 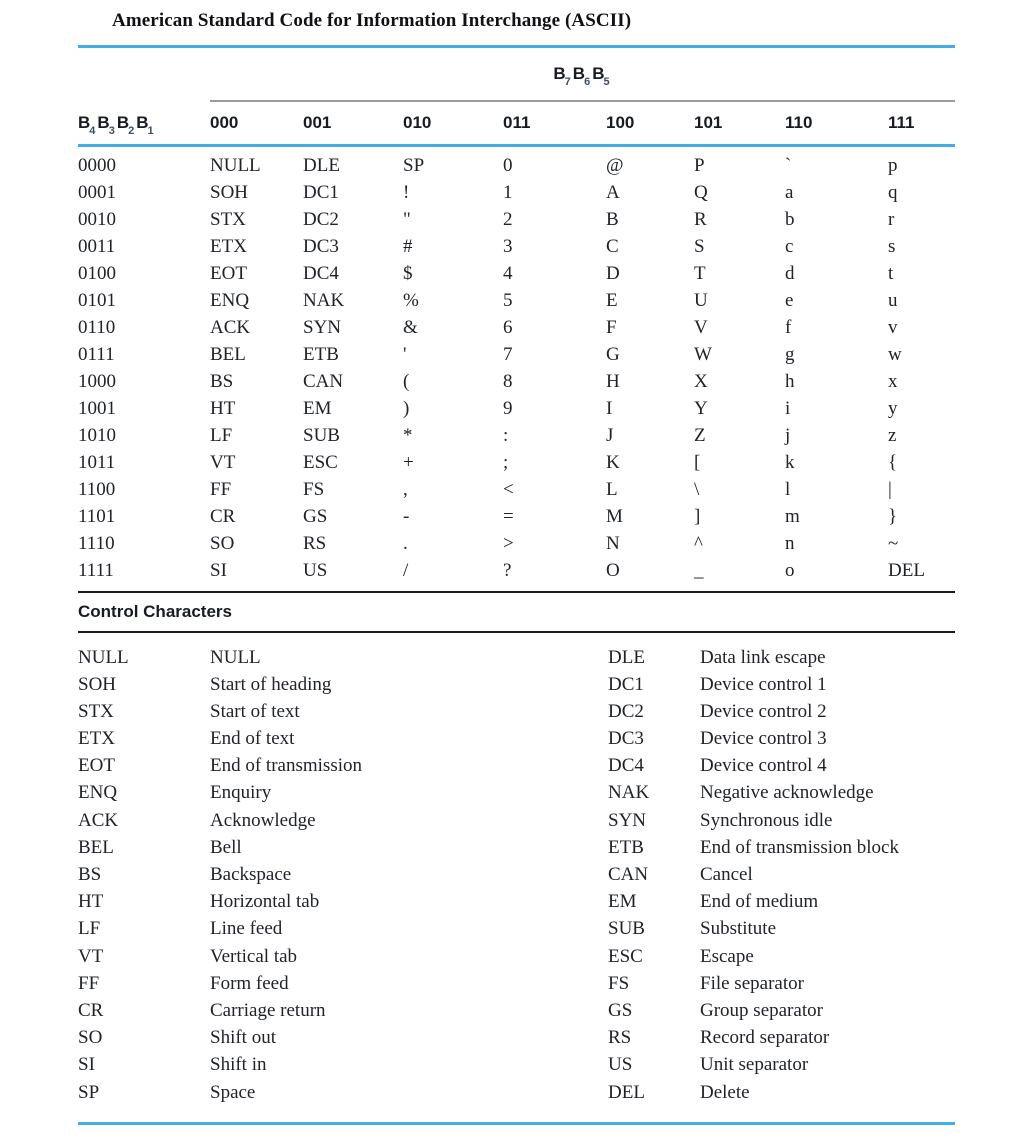 What do you see at coordinates (701, 381) in the screenshot?
I see `ascii-cell: X` at bounding box center [701, 381].